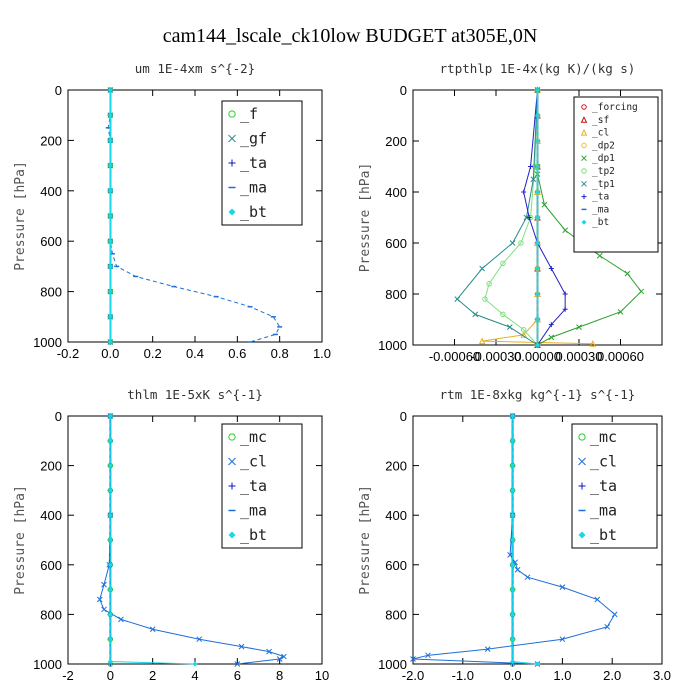 This screenshot has width=700, height=700. What do you see at coordinates (51, 241) in the screenshot?
I see `y-tick-label: 600` at bounding box center [51, 241].